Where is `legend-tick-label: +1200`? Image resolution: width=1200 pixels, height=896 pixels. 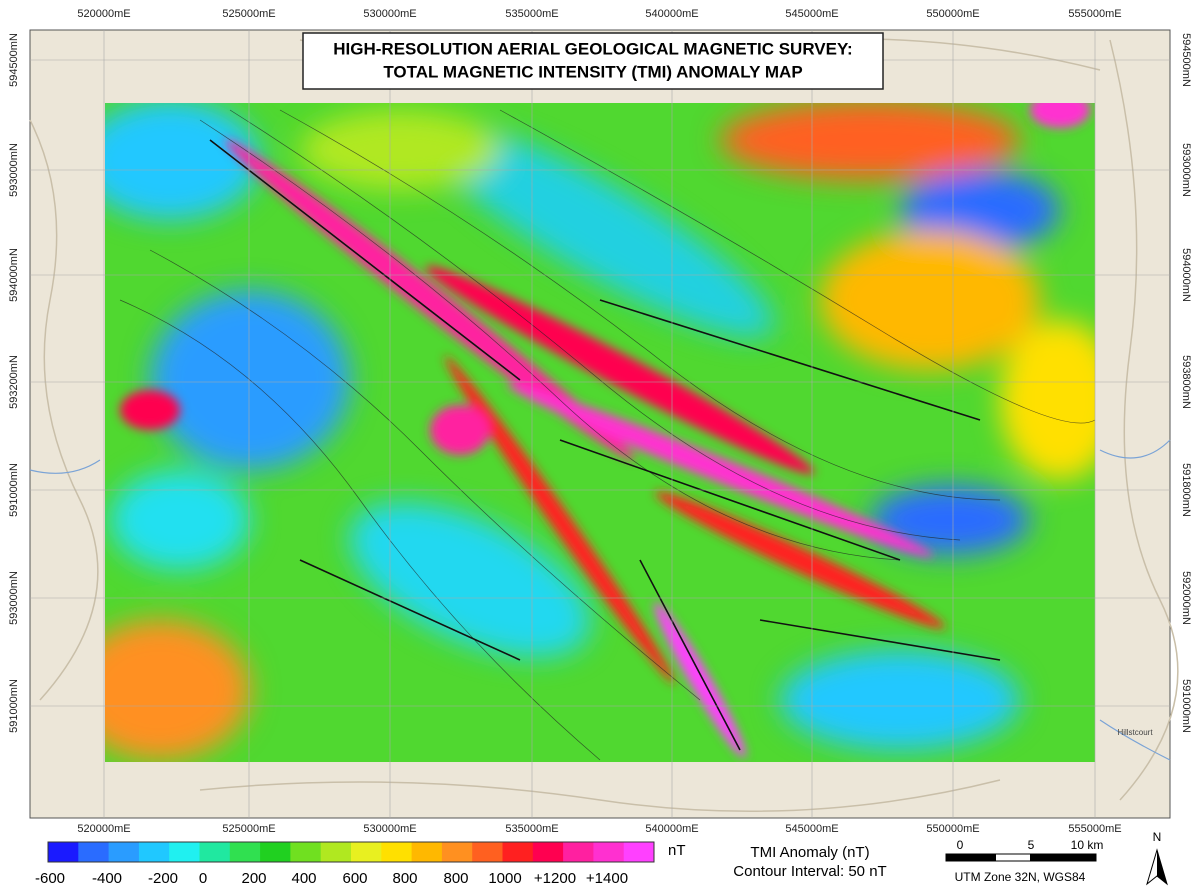 legend-tick-label: +1200 is located at coordinates (555, 878).